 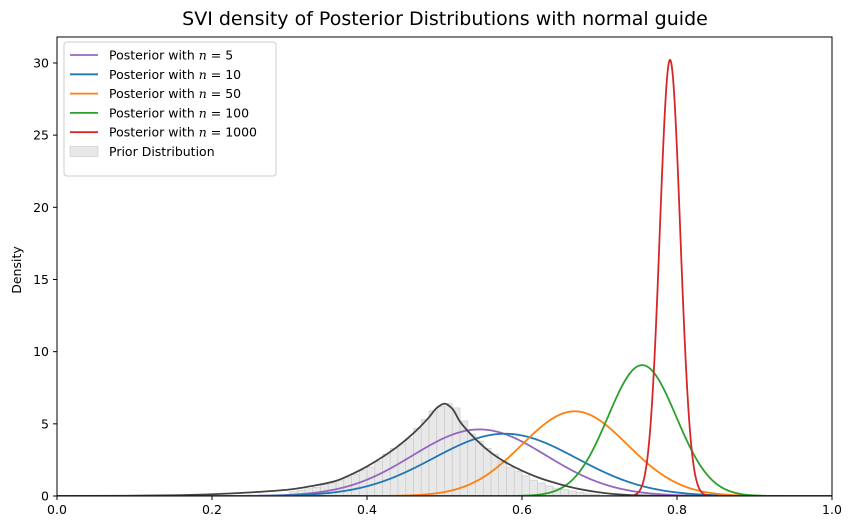 I want to click on y-tick-label: 0, so click(x=45, y=496).